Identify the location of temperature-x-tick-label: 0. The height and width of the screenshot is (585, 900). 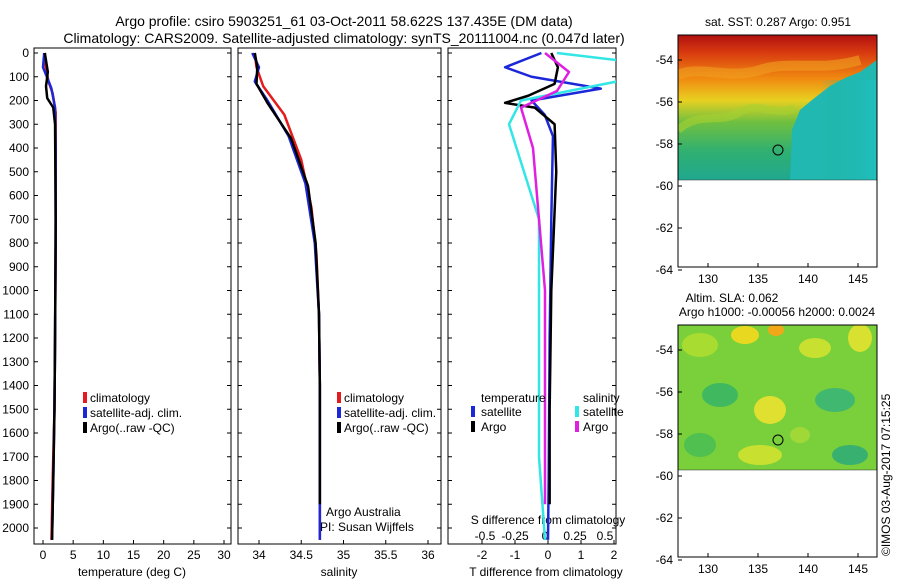
(43, 555).